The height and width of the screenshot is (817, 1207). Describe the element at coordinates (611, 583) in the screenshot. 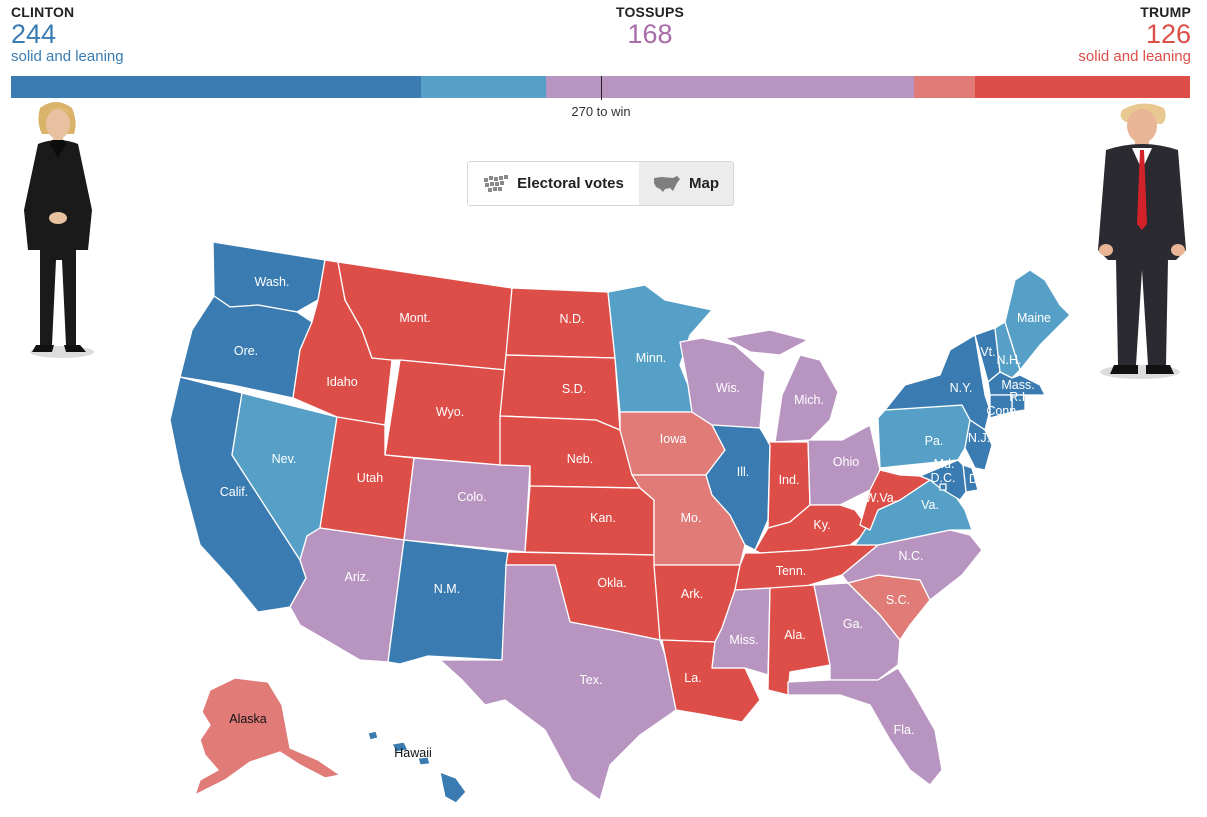

I see `state-label-ok: Okla.` at that location.